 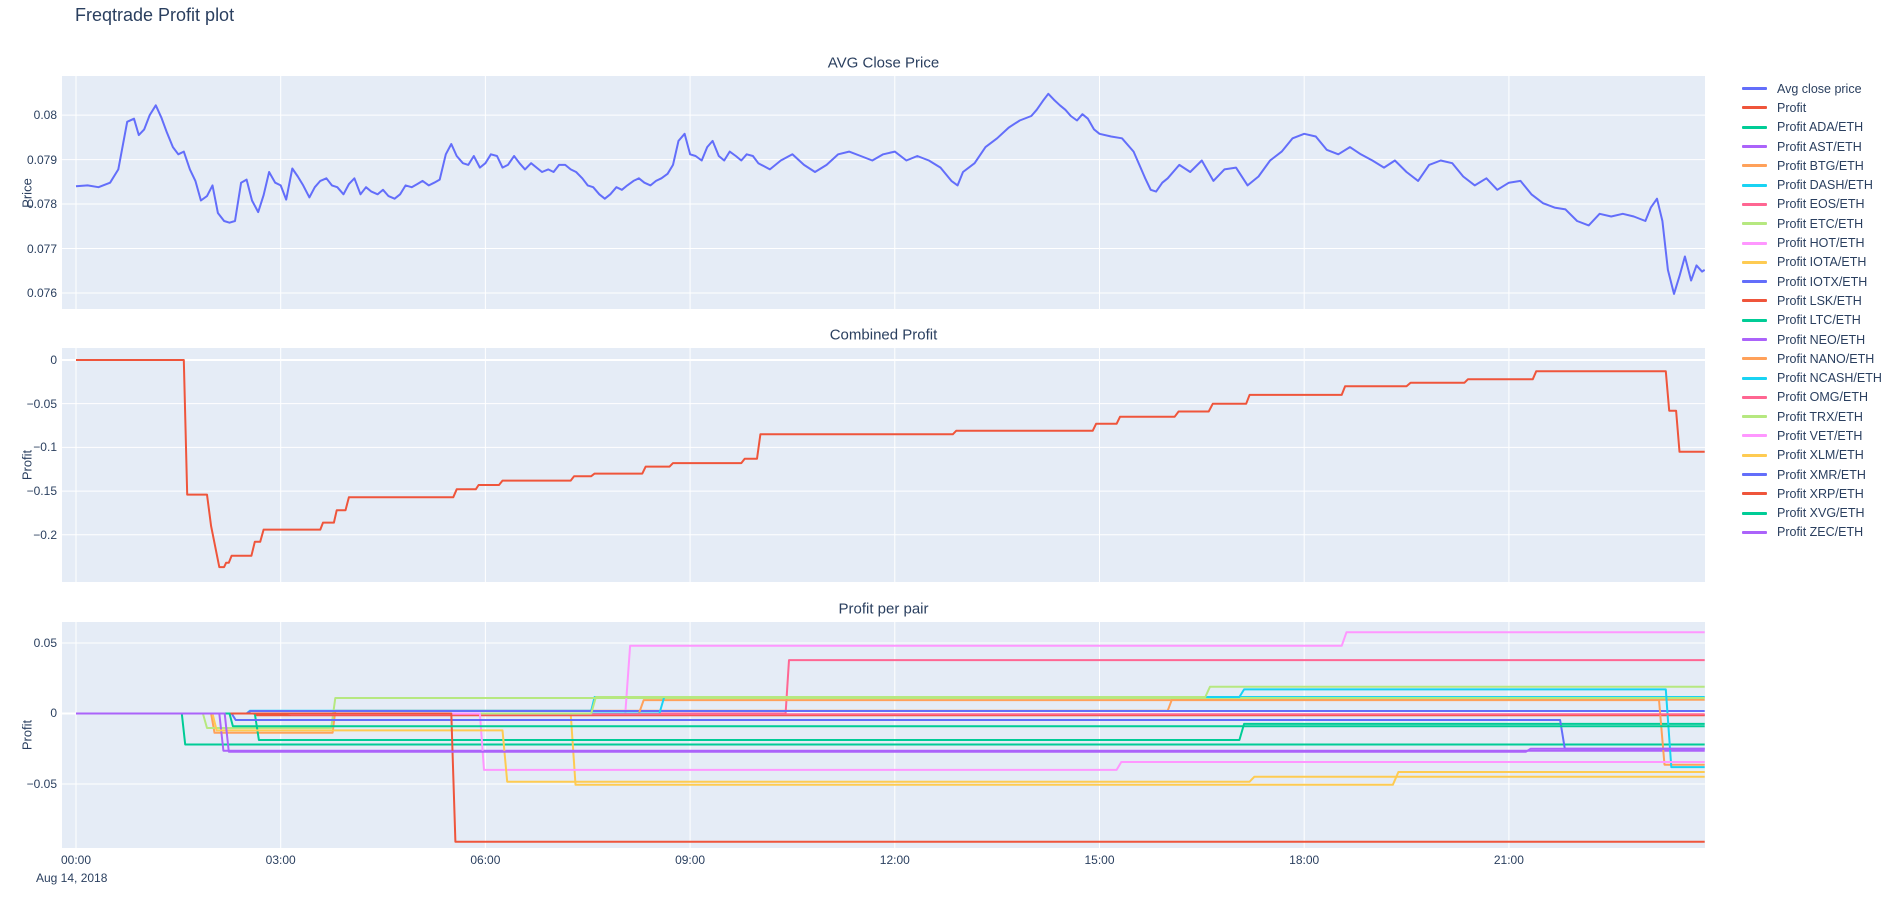 I want to click on legend-item-profit-omg-eth: Profit OMG/ETH, so click(x=1812, y=397).